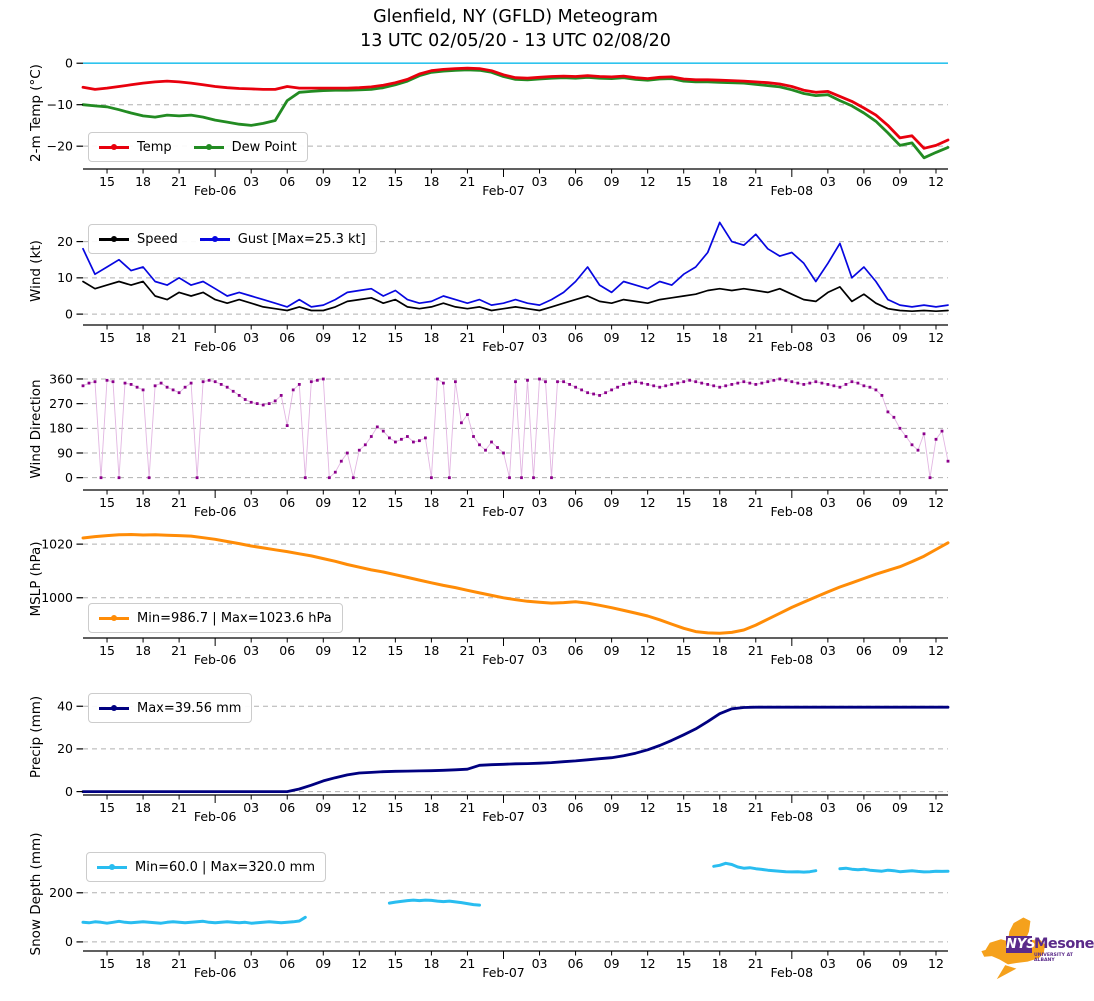 This screenshot has width=1094, height=1001. Describe the element at coordinates (114, 239) in the screenshot. I see `speed-line-swatch` at that location.